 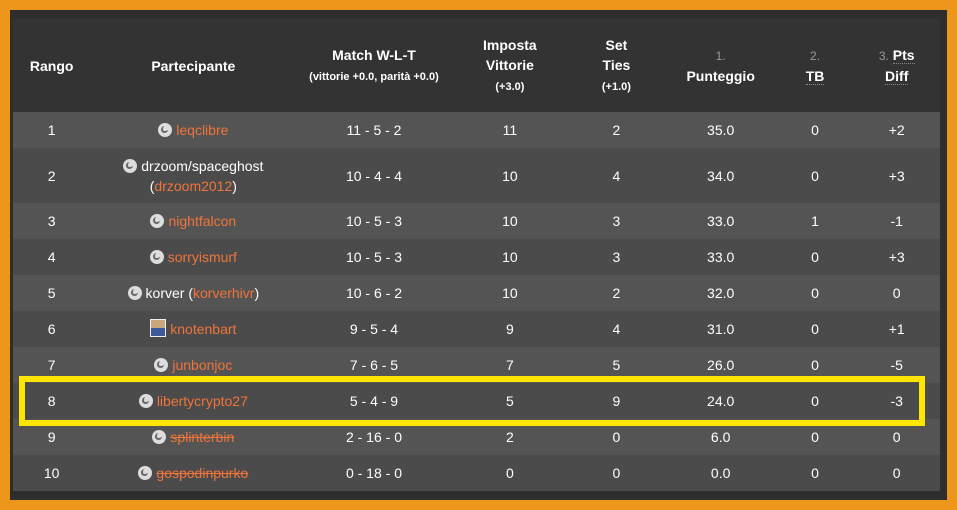 I want to click on col-set-wins-label-1: Imposta, so click(x=510, y=44).